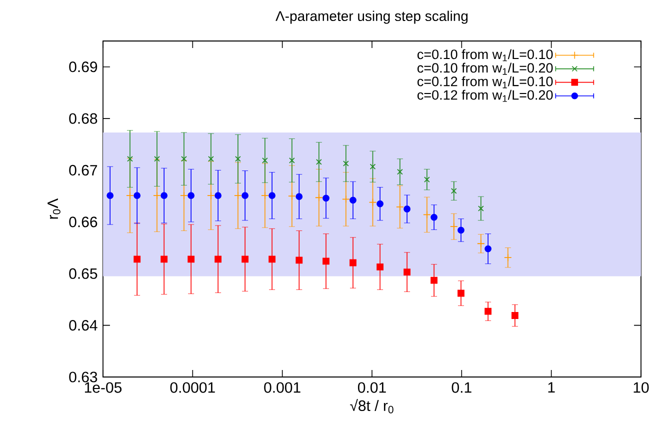 The height and width of the screenshot is (432, 654). I want to click on legend-label: c=0.10 from w$_{1}$/L=0.20, so click(485, 68).